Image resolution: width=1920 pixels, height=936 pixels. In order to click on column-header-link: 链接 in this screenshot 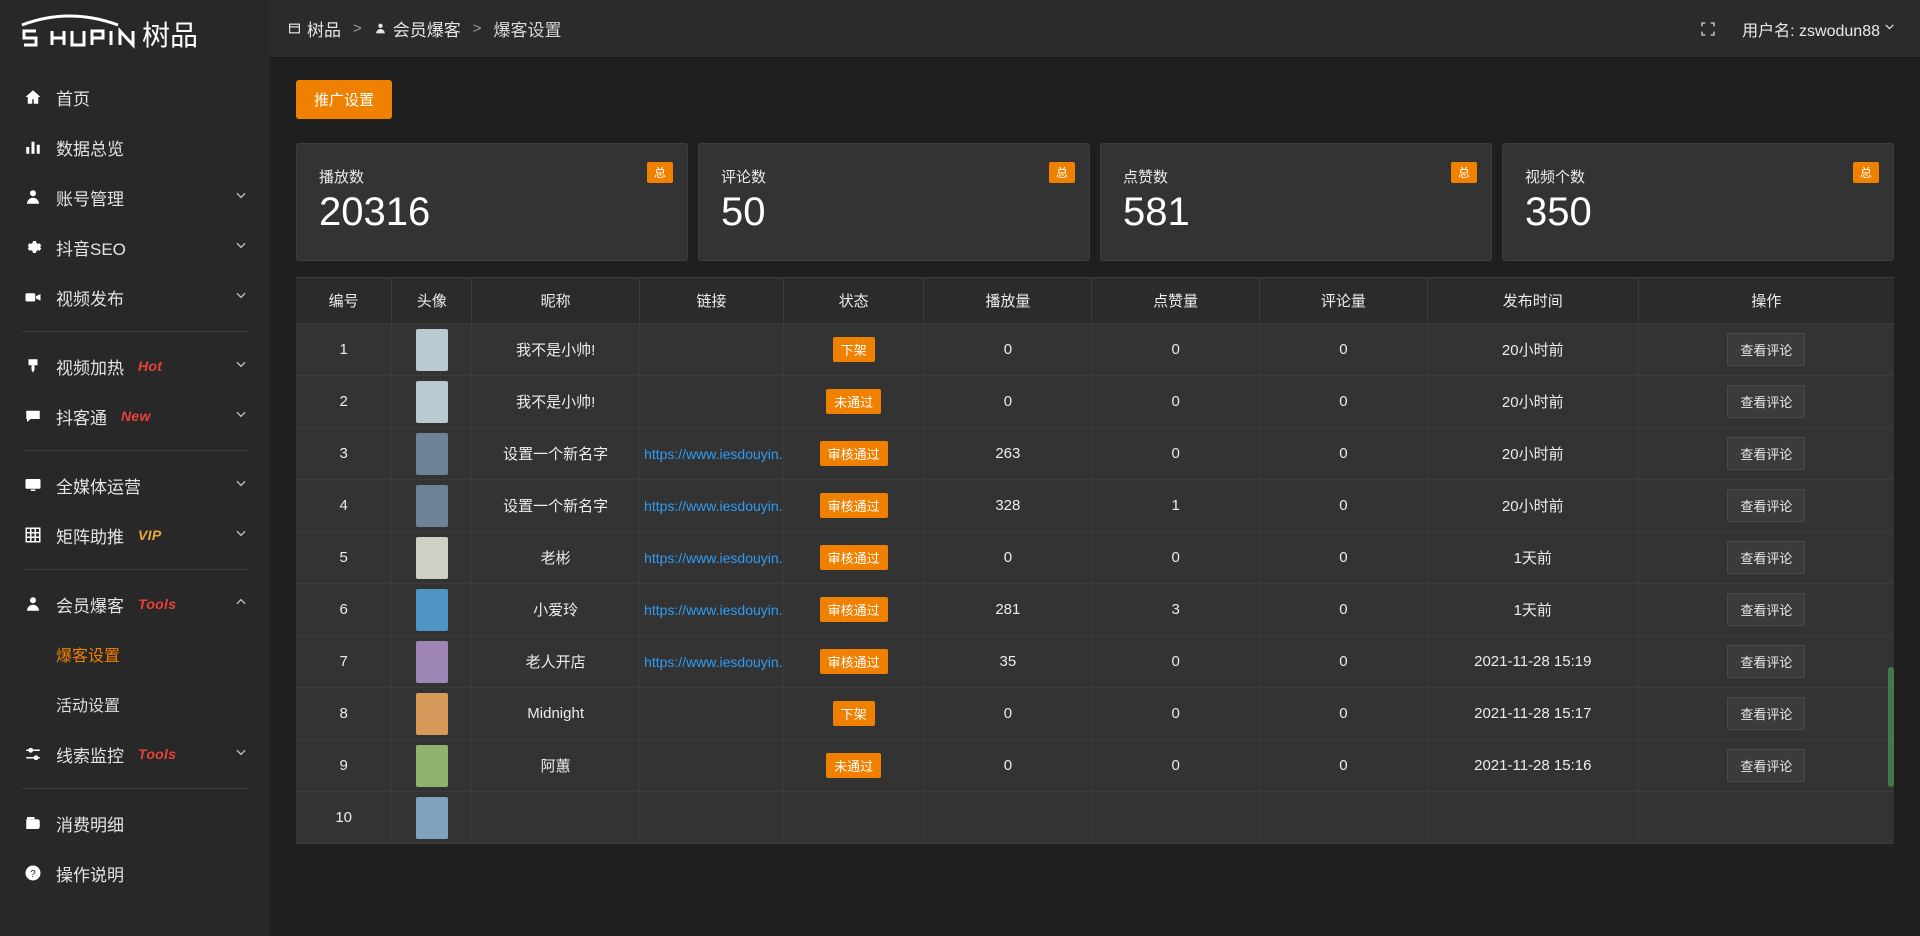, I will do `click(711, 300)`.